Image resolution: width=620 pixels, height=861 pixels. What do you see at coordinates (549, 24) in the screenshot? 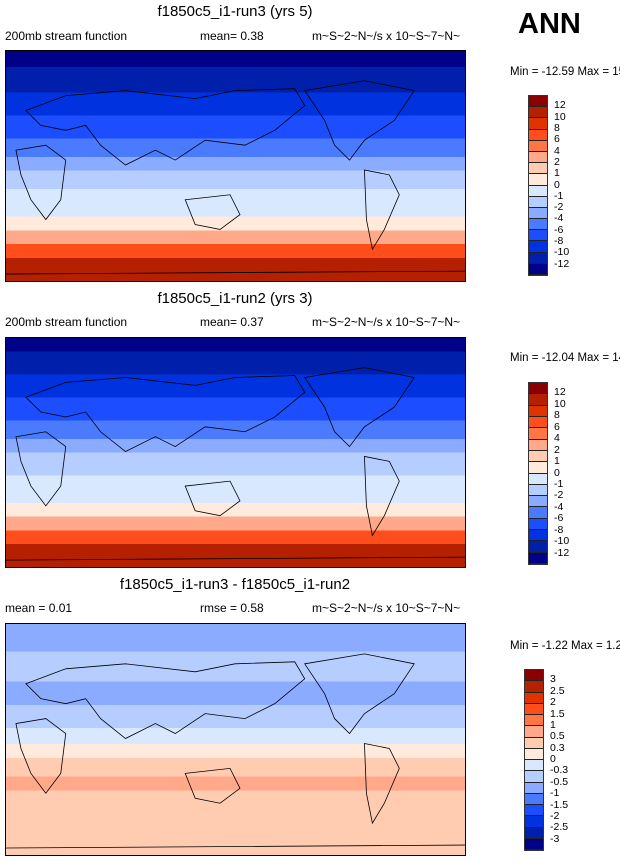
I see `season-label: ANN` at bounding box center [549, 24].